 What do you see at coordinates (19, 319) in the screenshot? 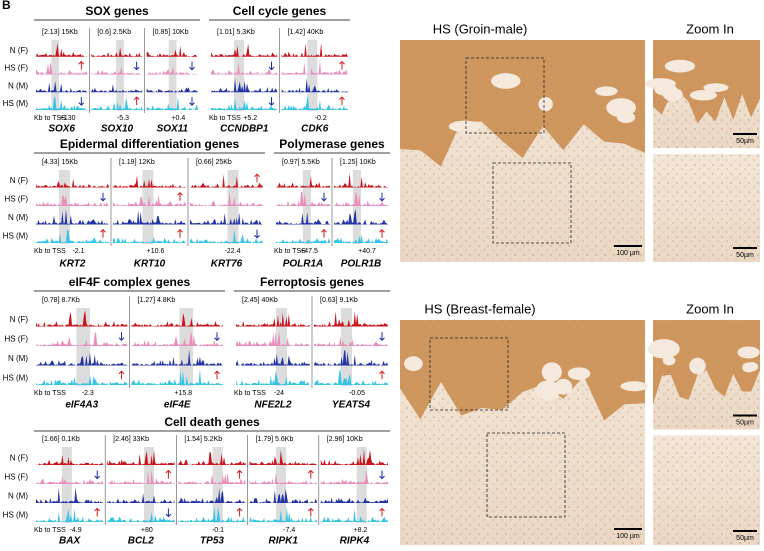
I see `track-label: N (F)` at bounding box center [19, 319].